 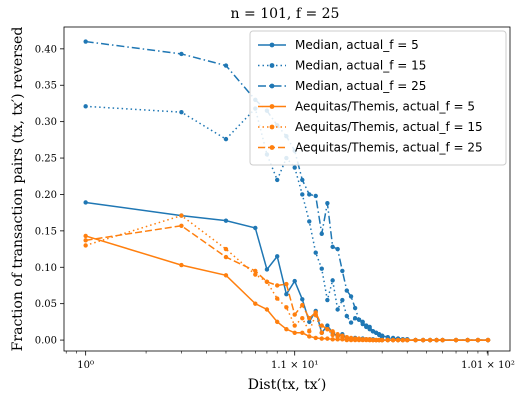 I want to click on y-tick-label: 0.30, so click(x=46, y=122).